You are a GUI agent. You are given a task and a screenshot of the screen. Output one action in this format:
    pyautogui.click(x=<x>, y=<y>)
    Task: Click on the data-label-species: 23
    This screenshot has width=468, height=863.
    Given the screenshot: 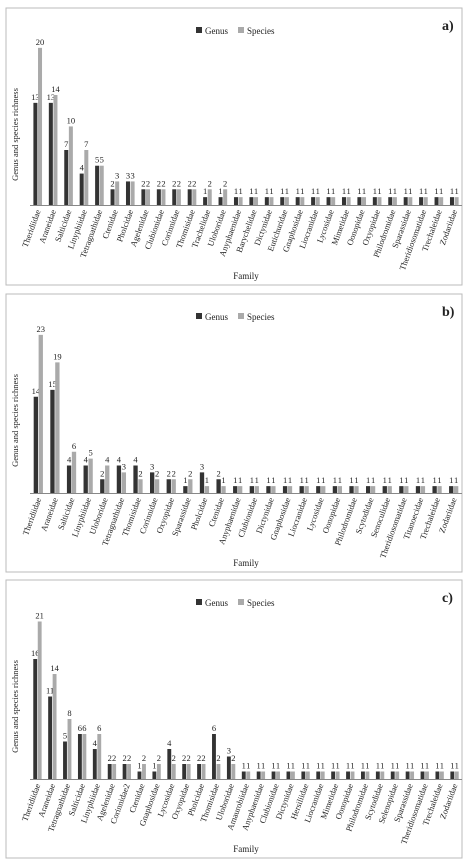 What is the action you would take?
    pyautogui.click(x=41, y=329)
    